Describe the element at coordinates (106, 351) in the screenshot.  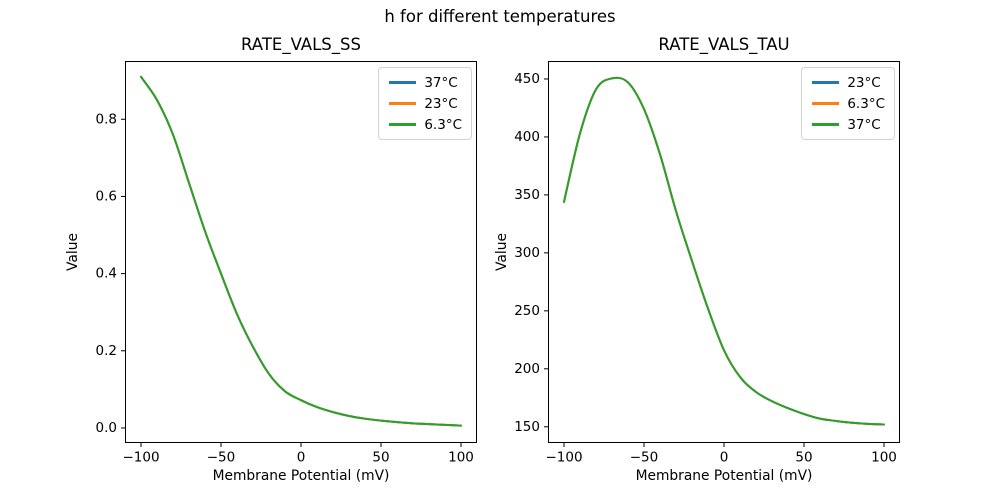
I see `y-tick-label: 0.2` at that location.